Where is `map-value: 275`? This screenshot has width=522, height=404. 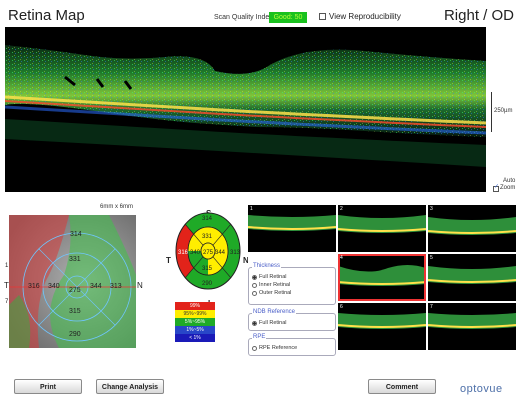
map-value: 275 is located at coordinates (75, 290).